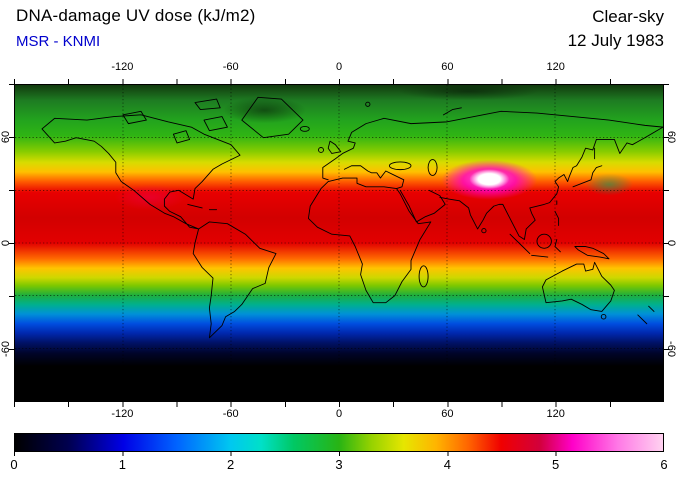 This screenshot has height=480, width=678. What do you see at coordinates (544, 241) in the screenshot?
I see `coastline-borneo` at bounding box center [544, 241].